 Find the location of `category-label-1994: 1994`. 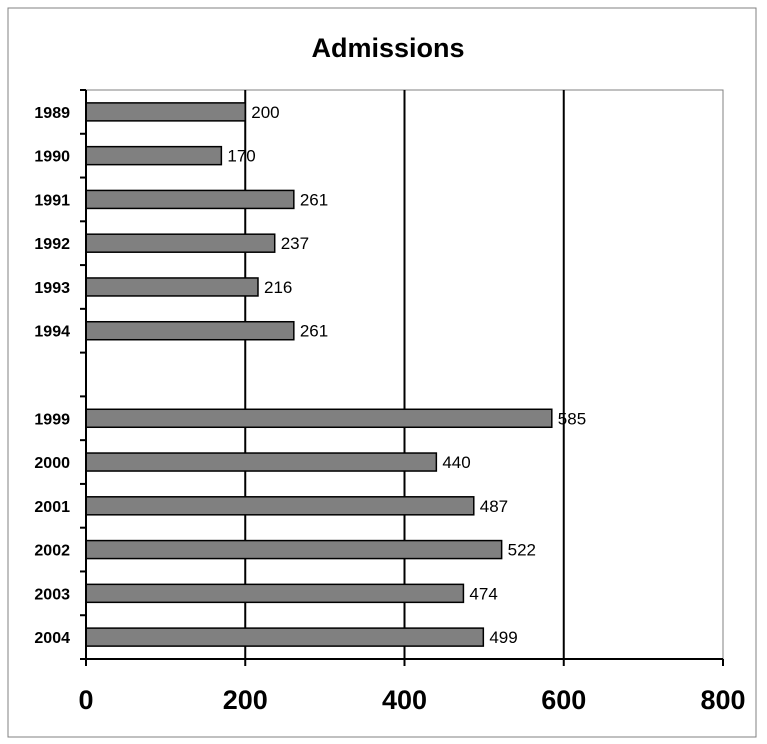

category-label-1994: 1994 is located at coordinates (52, 332).